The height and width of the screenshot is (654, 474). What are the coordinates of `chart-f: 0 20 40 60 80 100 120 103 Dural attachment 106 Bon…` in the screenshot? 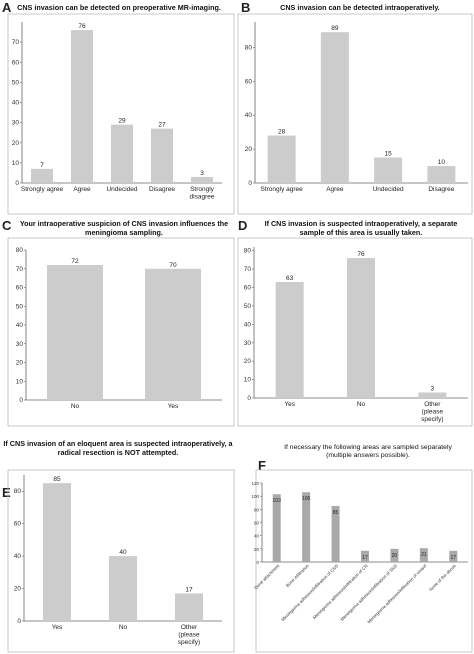 It's located at (362, 561).